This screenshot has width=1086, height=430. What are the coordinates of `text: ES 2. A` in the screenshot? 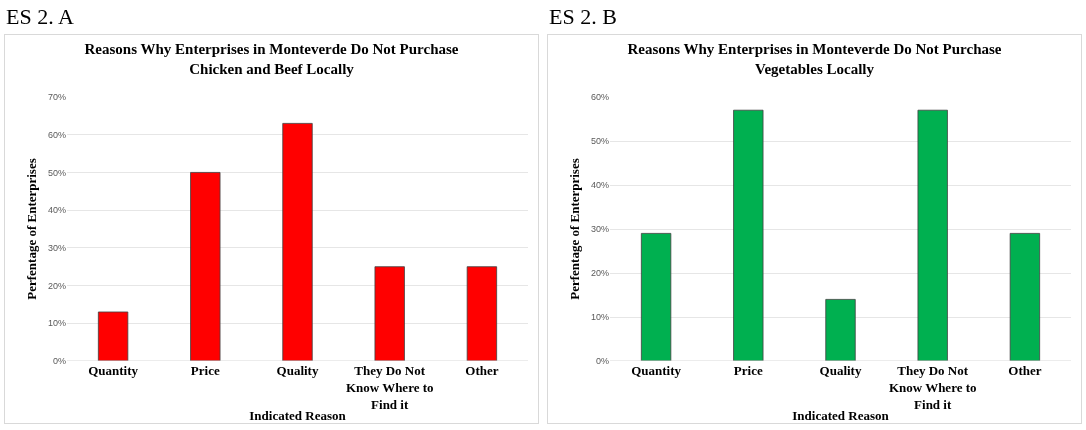 It's located at (40, 17).